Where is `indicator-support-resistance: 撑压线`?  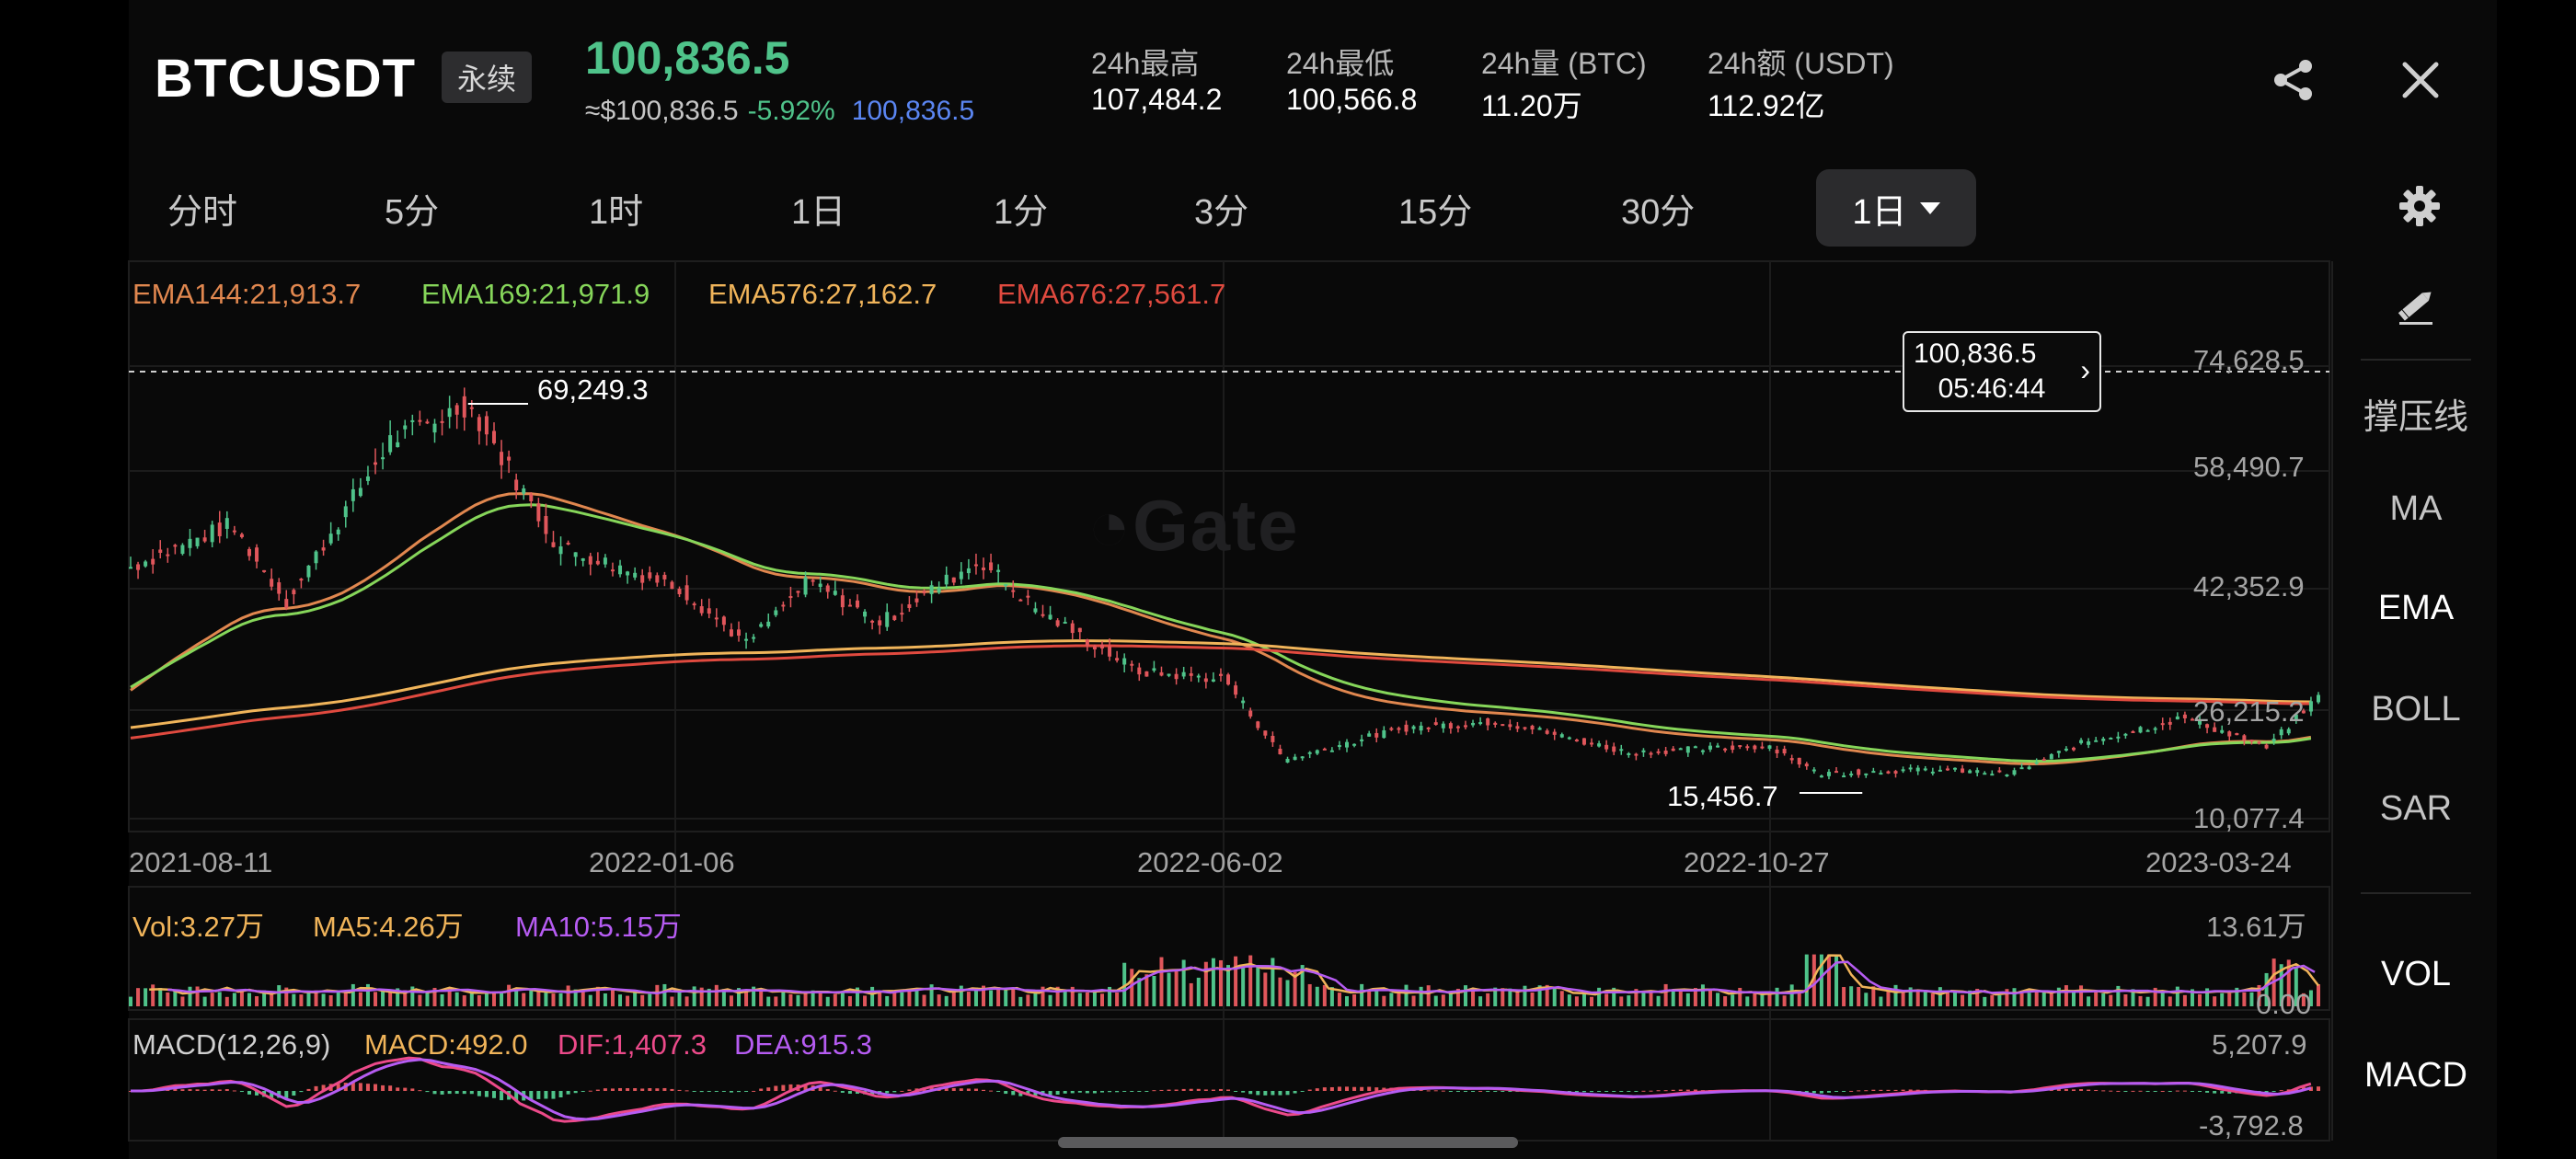 indicator-support-resistance: 撑压线 is located at coordinates (2415, 417).